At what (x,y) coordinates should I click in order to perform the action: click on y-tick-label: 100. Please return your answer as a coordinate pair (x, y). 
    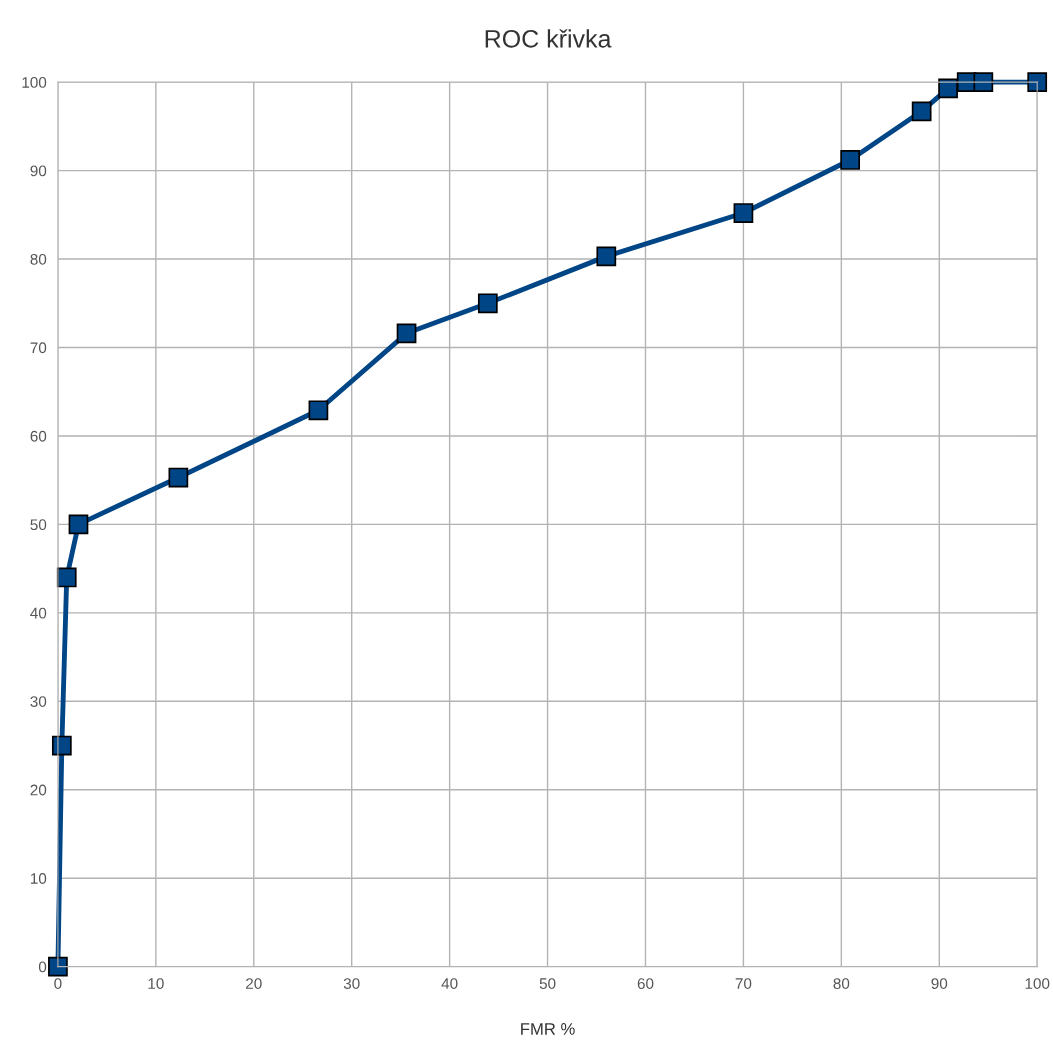
    Looking at the image, I should click on (34, 82).